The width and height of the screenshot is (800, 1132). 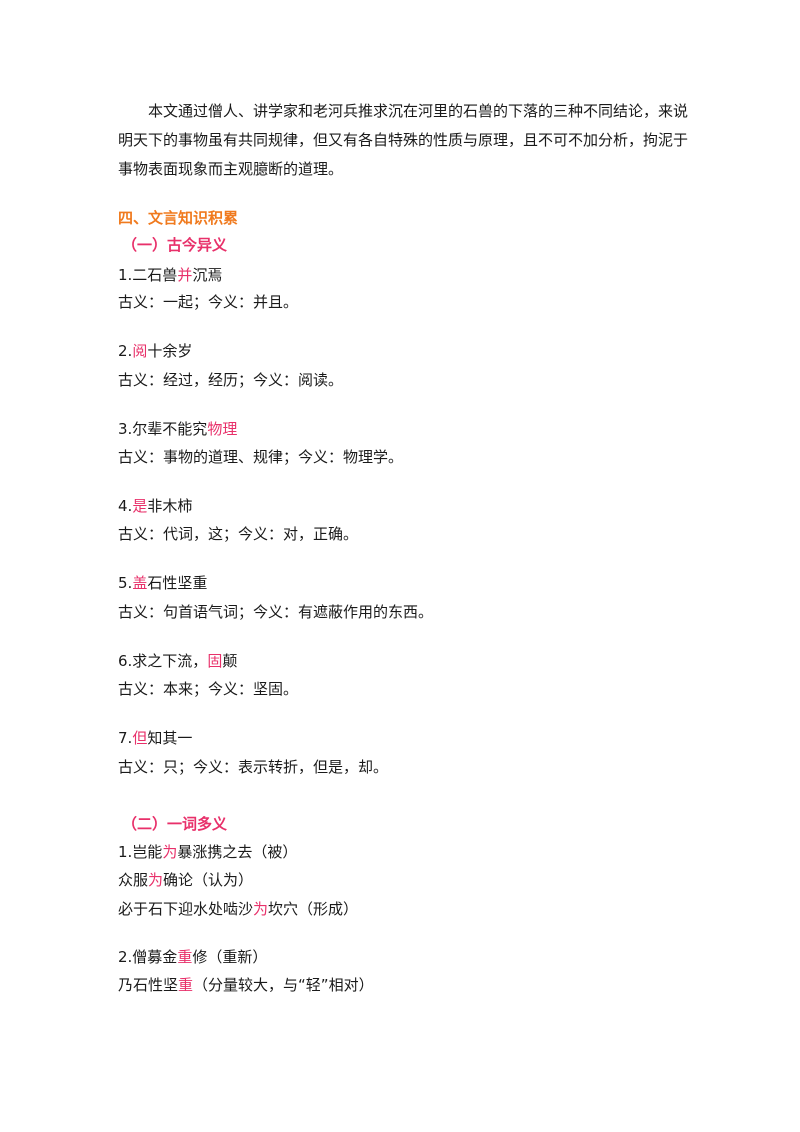 I want to click on highlighted-word: 并, so click(x=185, y=275).